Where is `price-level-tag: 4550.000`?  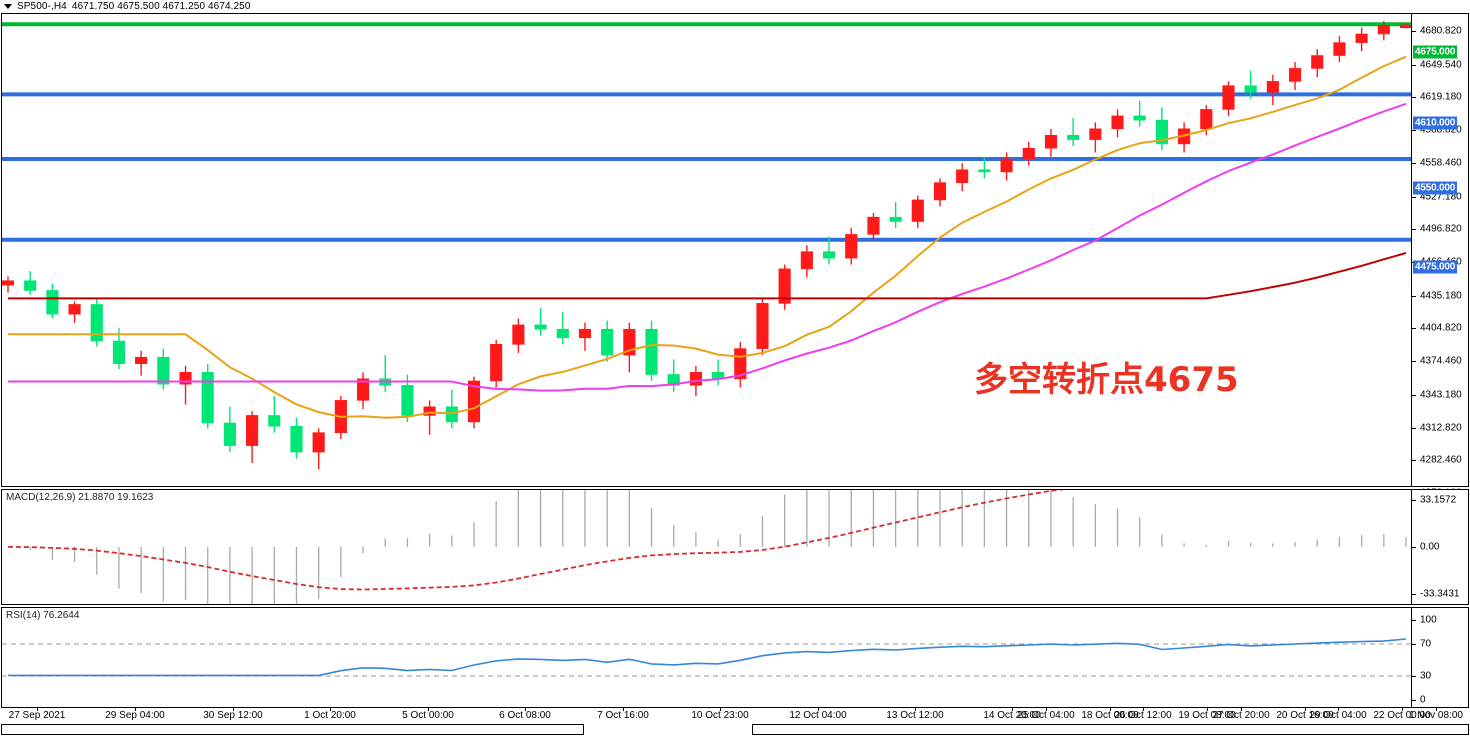
price-level-tag: 4550.000 is located at coordinates (1435, 188).